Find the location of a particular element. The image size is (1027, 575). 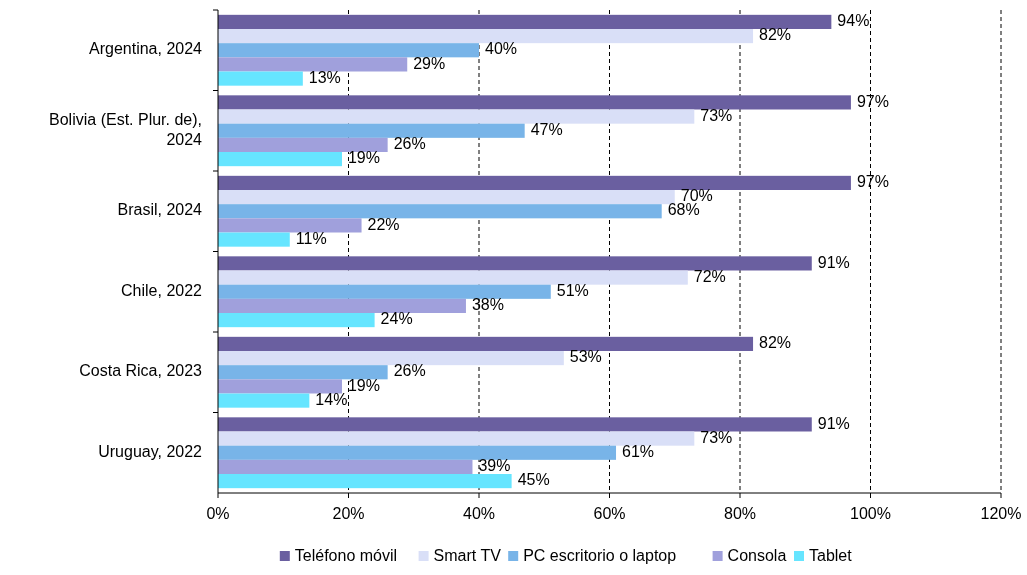

data-label: 14% is located at coordinates (331, 399).